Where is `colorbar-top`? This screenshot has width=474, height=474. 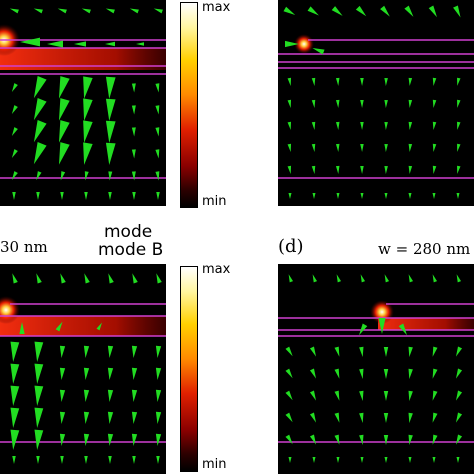 colorbar-top is located at coordinates (189, 105).